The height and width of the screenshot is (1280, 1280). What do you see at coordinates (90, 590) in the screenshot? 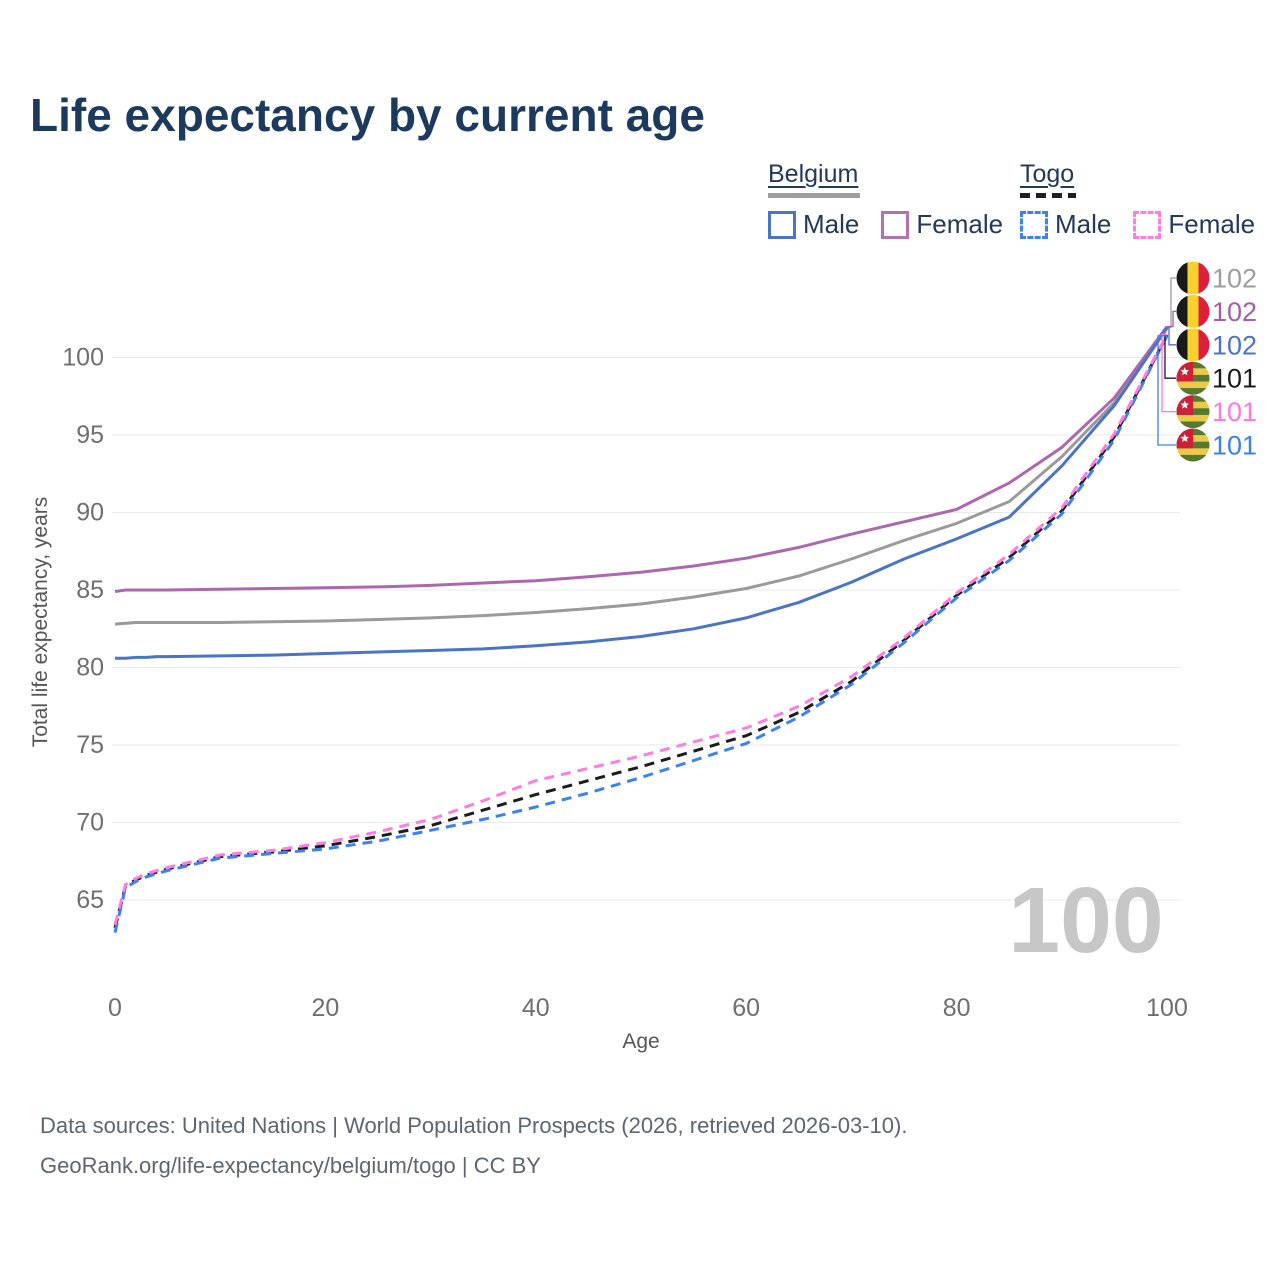
I see `y-tick-label: 85` at bounding box center [90, 590].